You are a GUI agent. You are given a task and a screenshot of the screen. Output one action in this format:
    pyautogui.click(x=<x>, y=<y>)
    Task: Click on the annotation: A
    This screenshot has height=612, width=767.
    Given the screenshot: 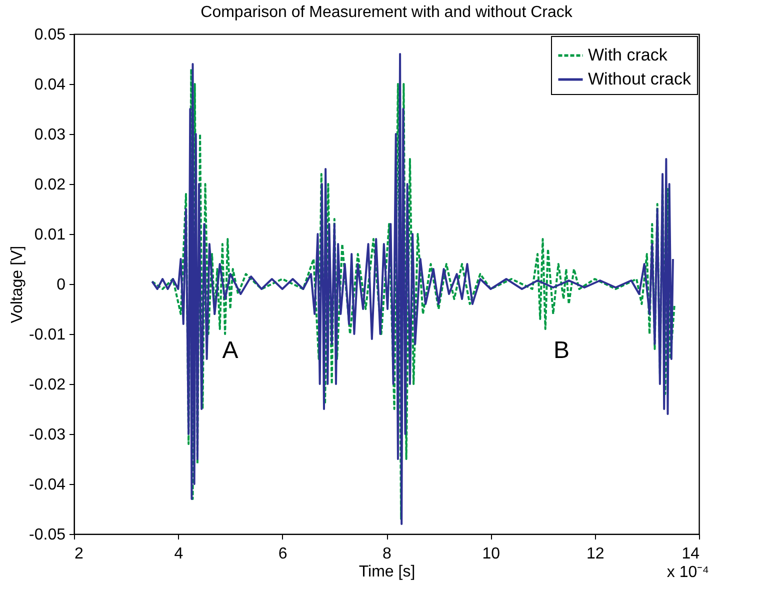 What is the action you would take?
    pyautogui.click(x=230, y=350)
    